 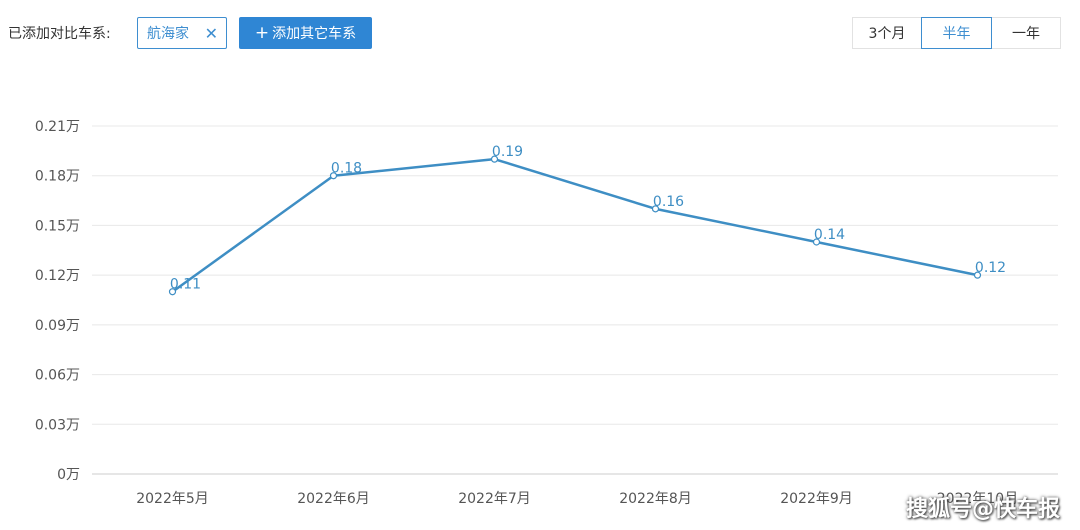 What do you see at coordinates (816, 499) in the screenshot?
I see `x-tick-label: 2022年9月` at bounding box center [816, 499].